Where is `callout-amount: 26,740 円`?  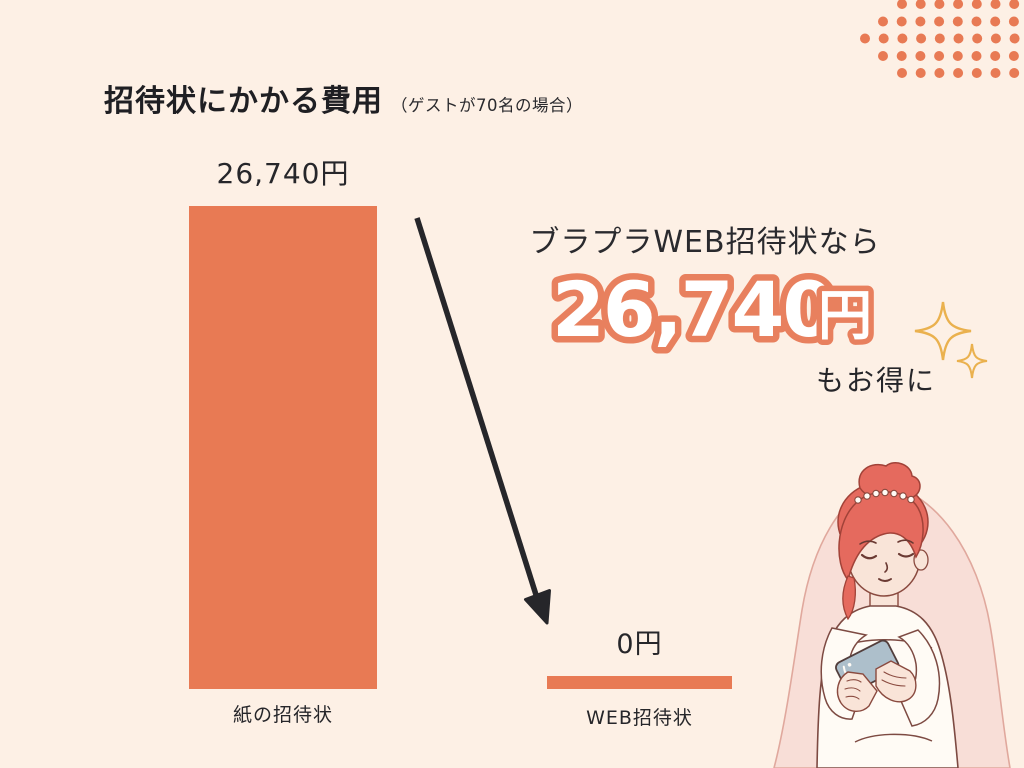
callout-amount: 26,740 円 is located at coordinates (712, 310).